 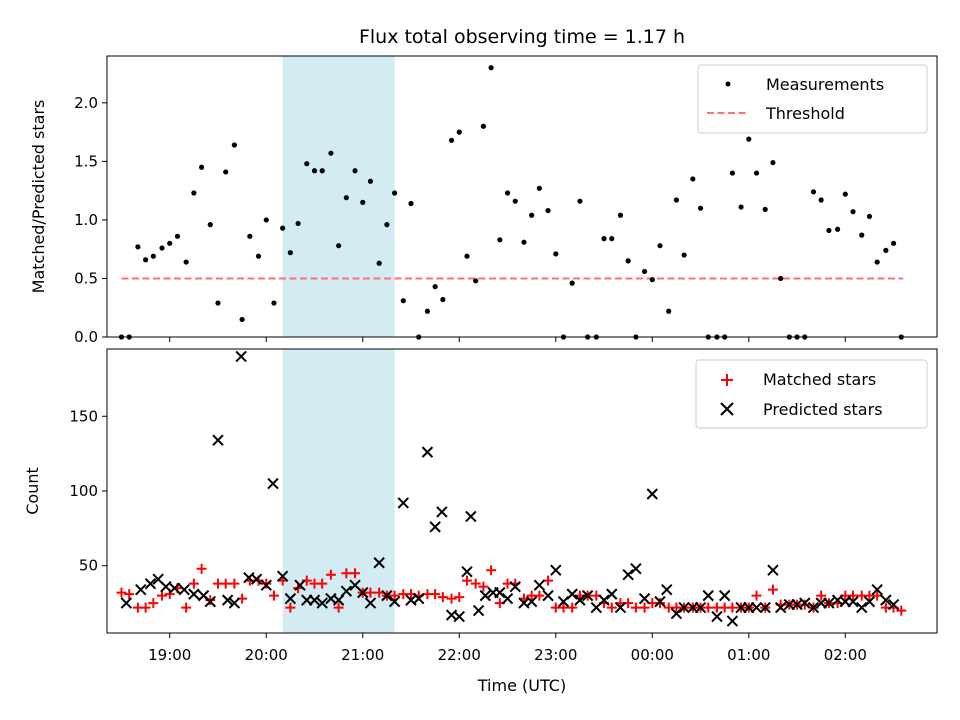 I want to click on bottom-y-ticks: 50 100 150, so click(x=88, y=491).